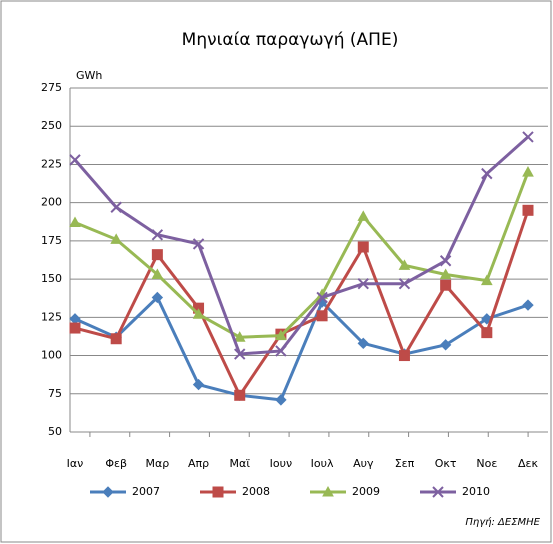 Image resolution: width=553 pixels, height=544 pixels. Describe the element at coordinates (502, 522) in the screenshot. I see `source-note: Πηγή: ΔΕΣΜΗΕ` at that location.